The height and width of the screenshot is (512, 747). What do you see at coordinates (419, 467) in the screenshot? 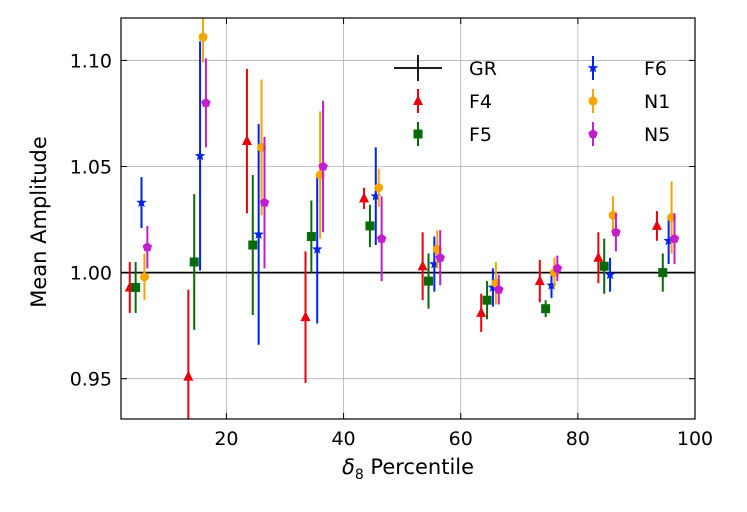
I see `x-axis-label-rest: Percentile` at bounding box center [419, 467].